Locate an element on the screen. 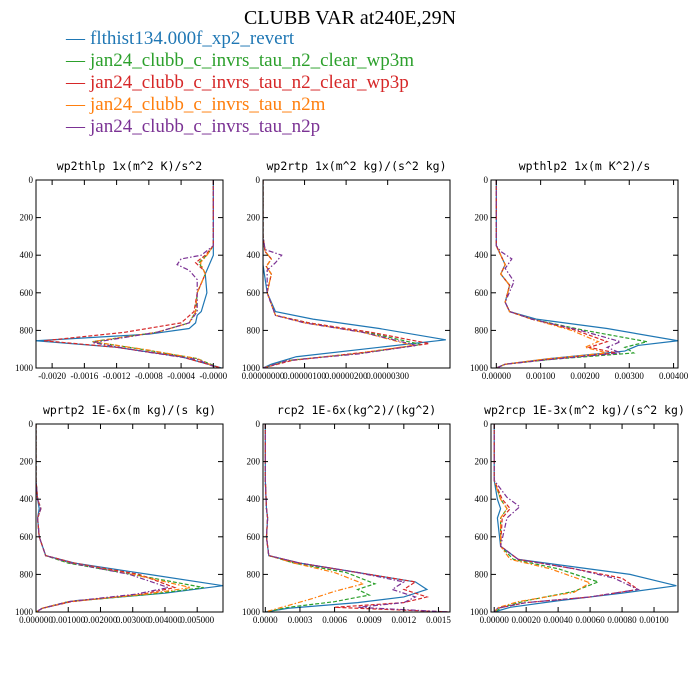 This screenshot has width=700, height=700. panel-title: wp2rtp 1x(m^2 kg)/(s^2 kg) is located at coordinates (356, 166).